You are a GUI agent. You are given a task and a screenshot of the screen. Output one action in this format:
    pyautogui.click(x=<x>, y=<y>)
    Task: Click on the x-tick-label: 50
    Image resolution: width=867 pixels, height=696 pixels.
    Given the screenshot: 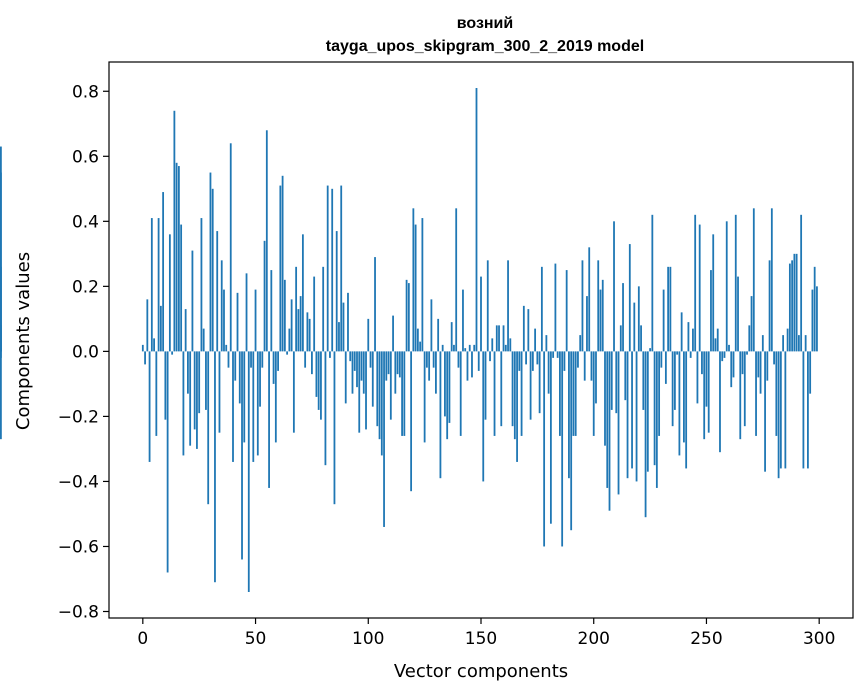 What is the action you would take?
    pyautogui.click(x=256, y=639)
    